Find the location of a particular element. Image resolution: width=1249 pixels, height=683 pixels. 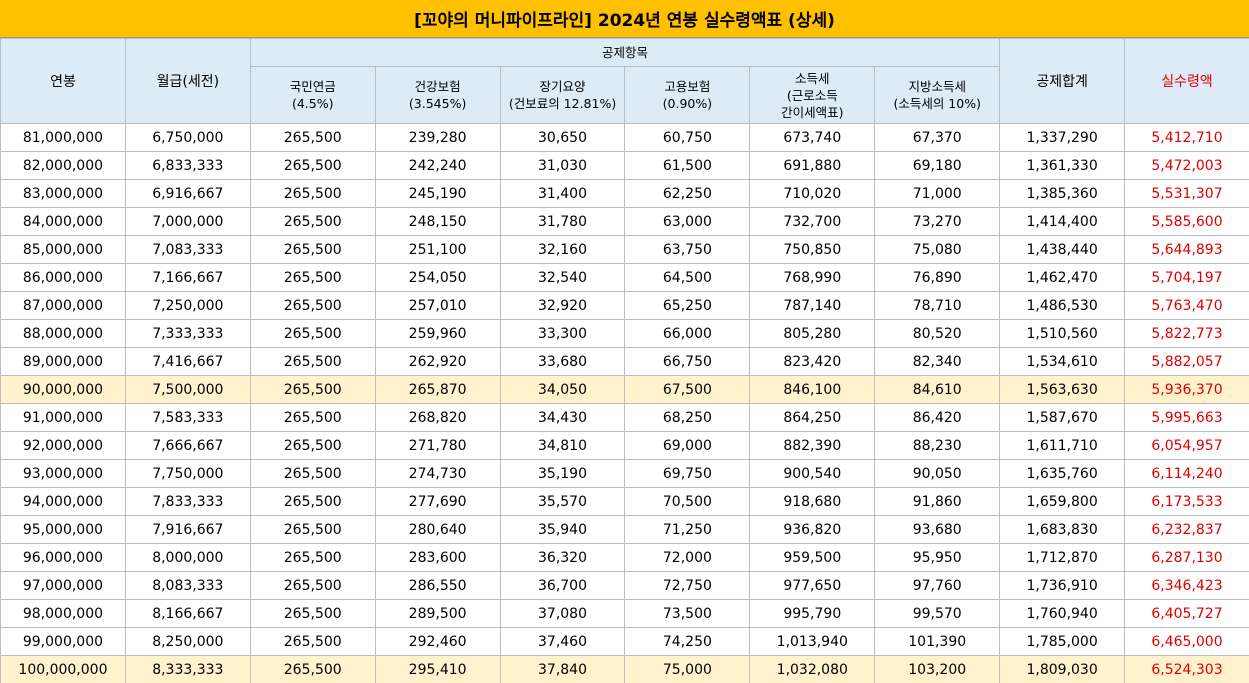

table-cell: 5,936,370 is located at coordinates (1186, 389).